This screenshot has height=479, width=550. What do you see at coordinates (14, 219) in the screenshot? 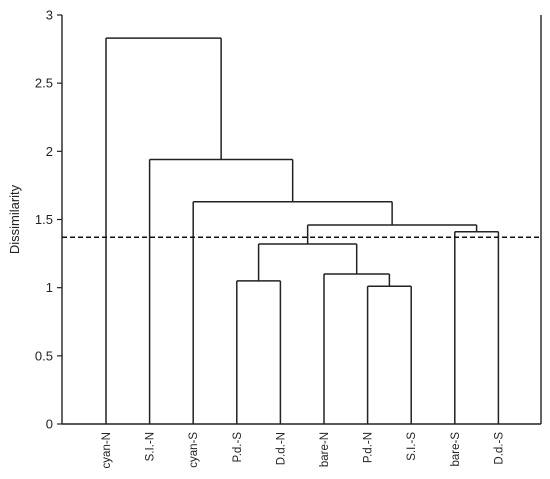
I see `y-axis-label: Dissimilarity` at bounding box center [14, 219].